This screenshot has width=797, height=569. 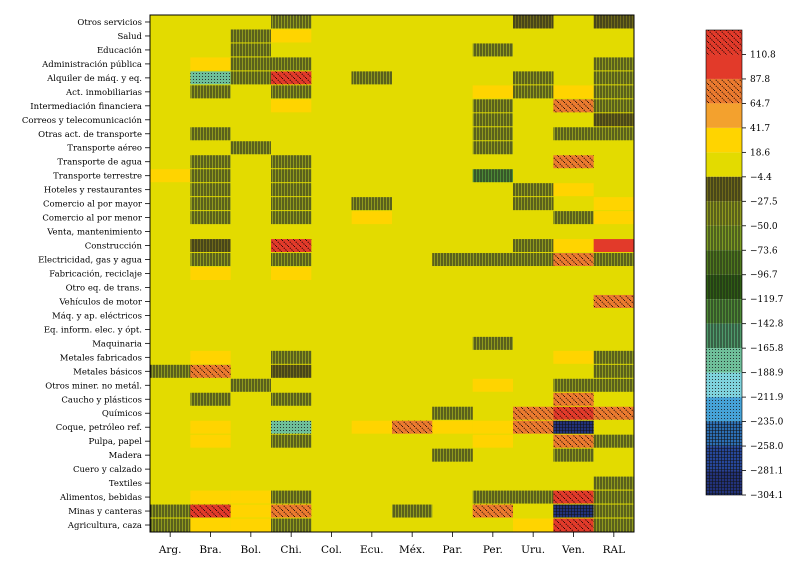 I want to click on y-tick-label: Salud, so click(x=129, y=37).